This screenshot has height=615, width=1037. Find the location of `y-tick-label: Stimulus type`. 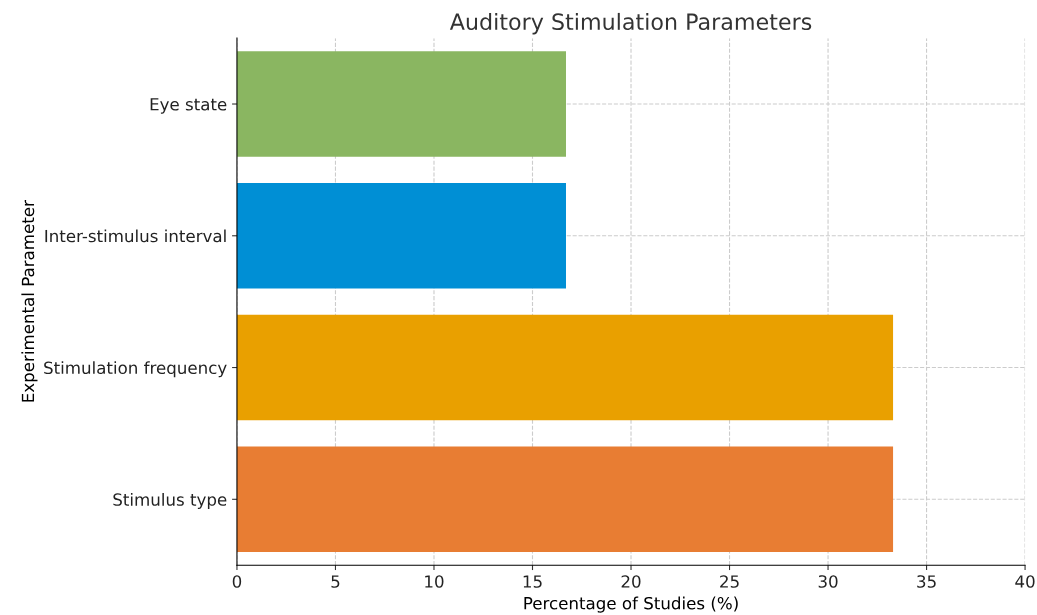

y-tick-label: Stimulus type is located at coordinates (170, 501).